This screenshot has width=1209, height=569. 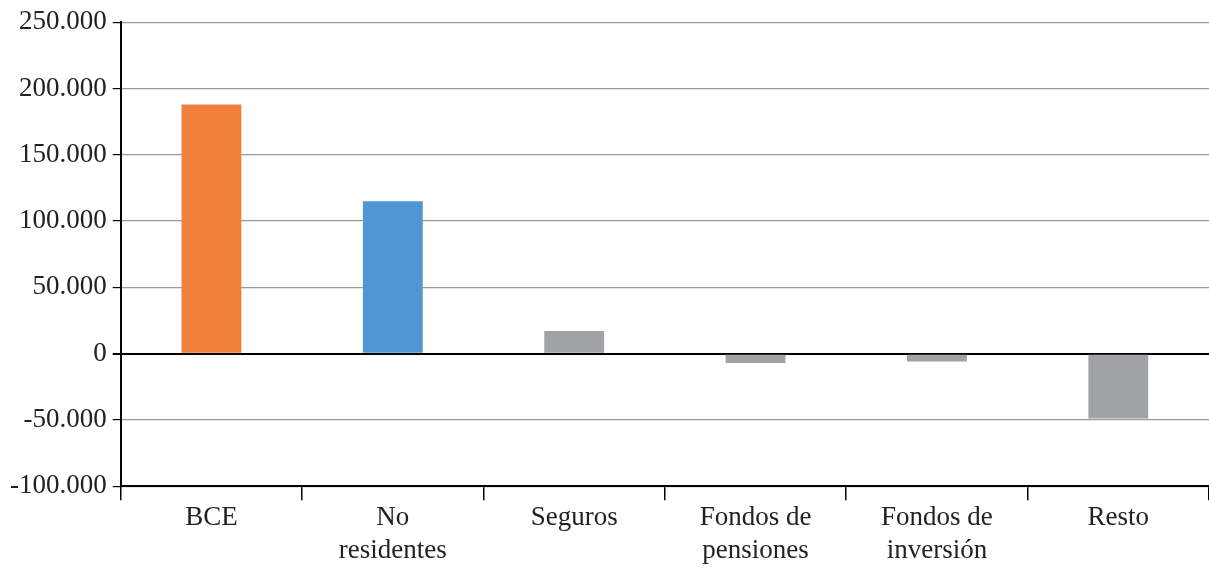 I want to click on y-tick-label: 250.000, so click(x=62, y=20).